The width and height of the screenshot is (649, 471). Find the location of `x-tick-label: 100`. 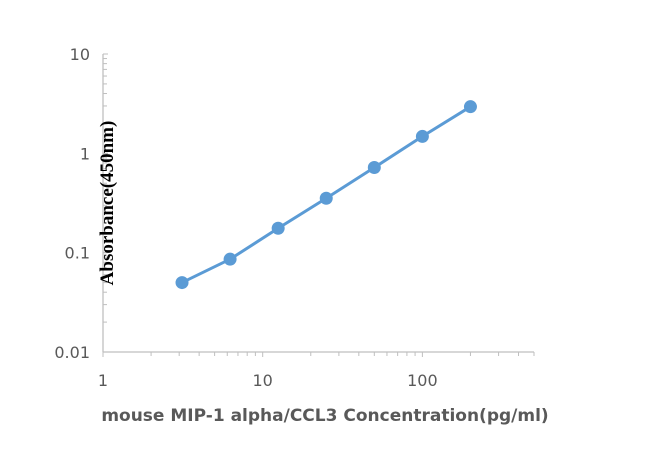

x-tick-label: 100 is located at coordinates (422, 380).